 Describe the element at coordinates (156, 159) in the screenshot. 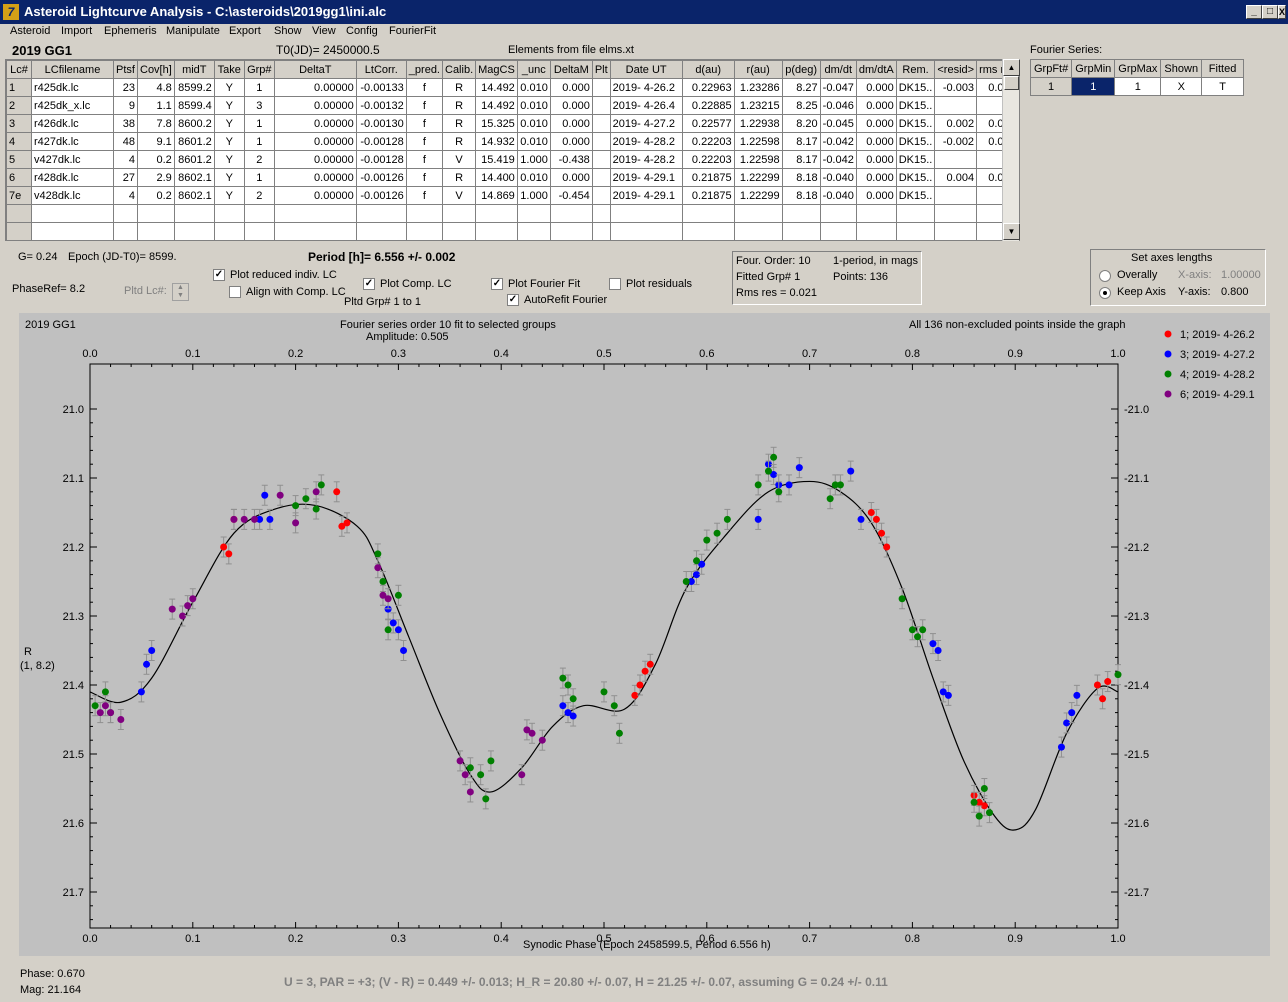

I see `table-cell: 0.2` at that location.